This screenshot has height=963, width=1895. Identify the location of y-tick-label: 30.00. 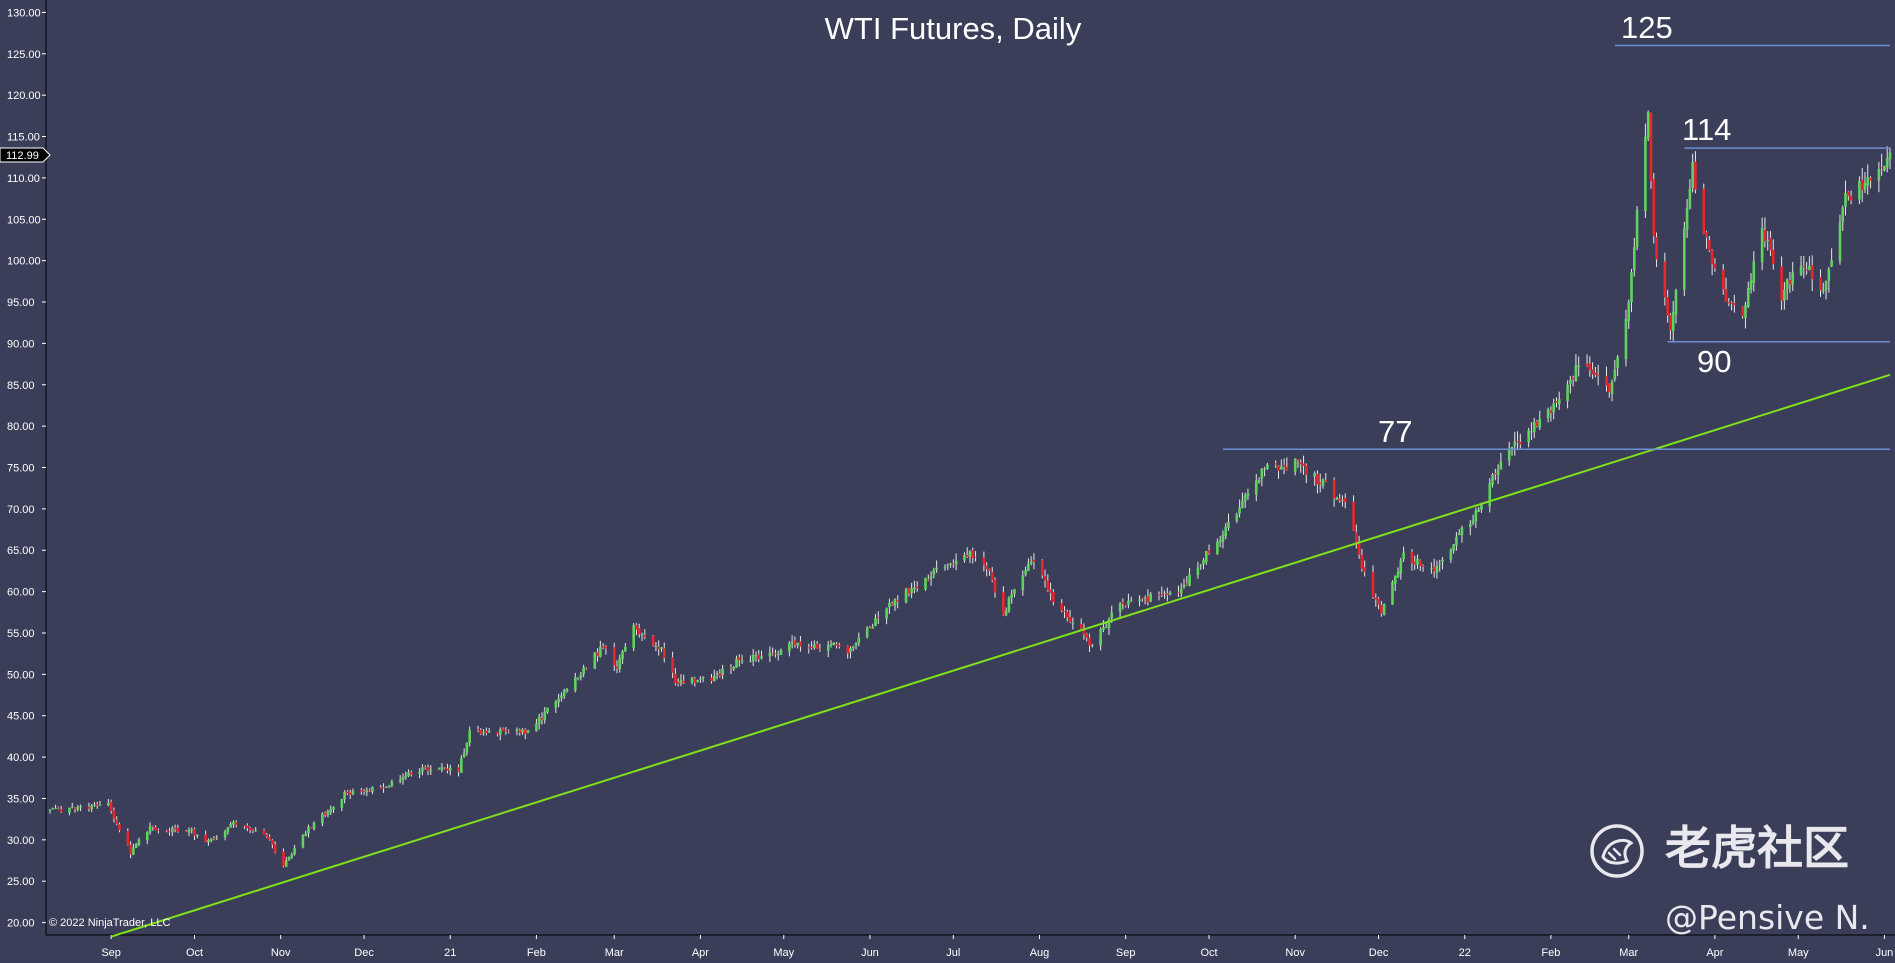
(21, 841).